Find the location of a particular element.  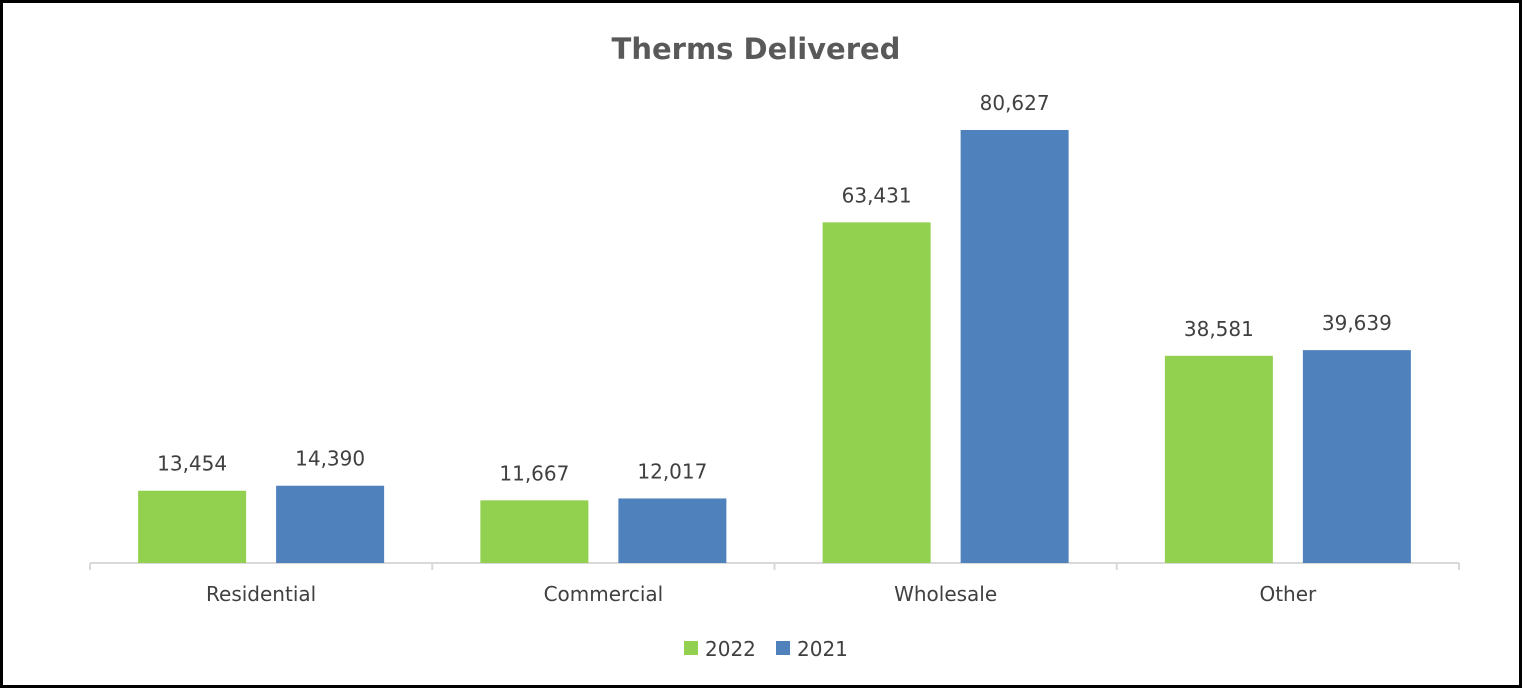

chart-title: Therms Delivered is located at coordinates (756, 49).